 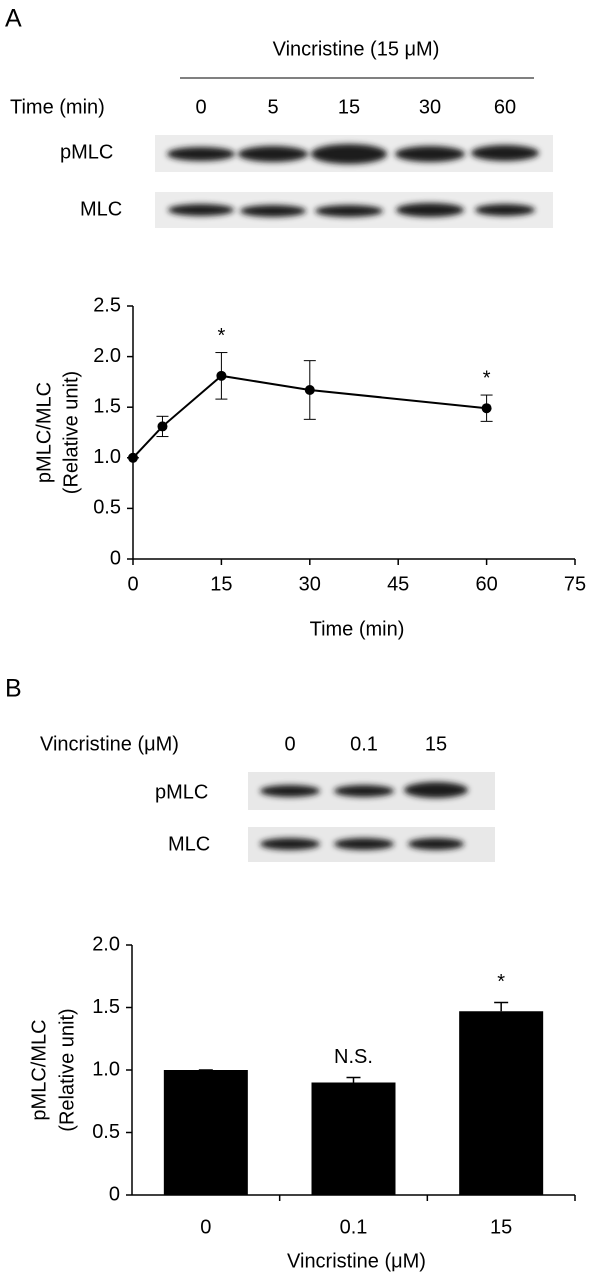 I want to click on lane-title: Vincristine (μM), so click(x=109, y=744).